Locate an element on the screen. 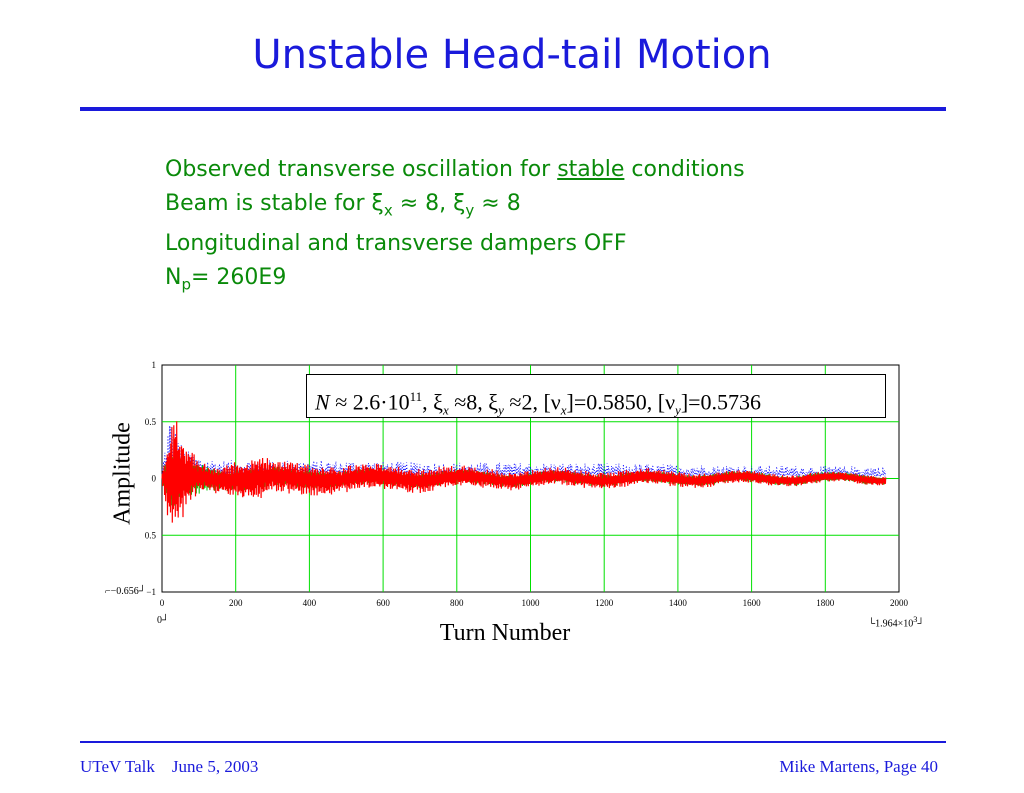  x-tick-label: 200 is located at coordinates (236, 603).